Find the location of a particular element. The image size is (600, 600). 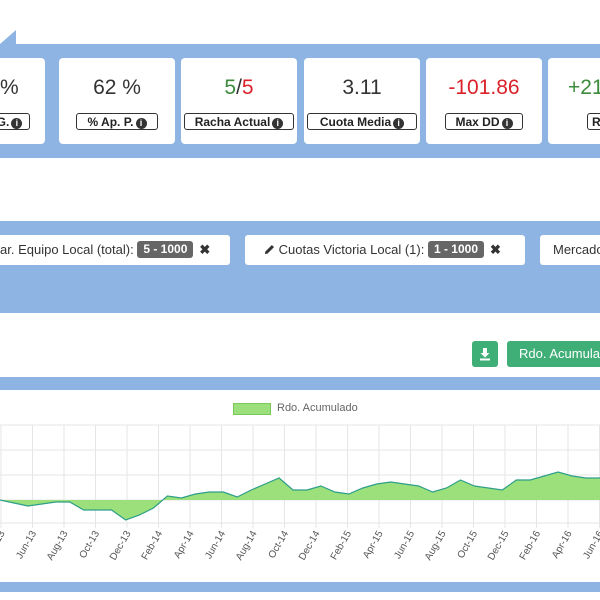

x-tick-label: Apr-15 is located at coordinates (373, 545).